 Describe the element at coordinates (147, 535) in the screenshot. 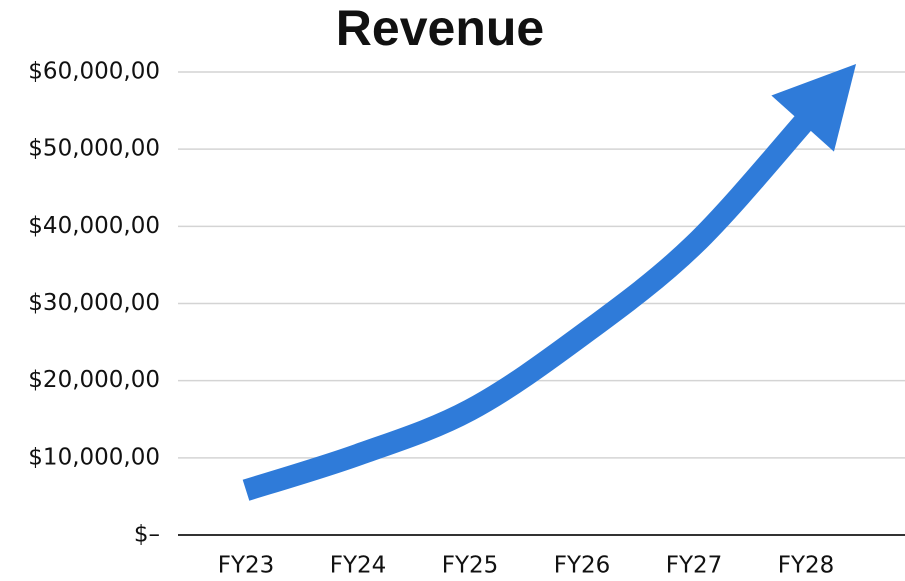

I see `y-tick-label: $–` at that location.